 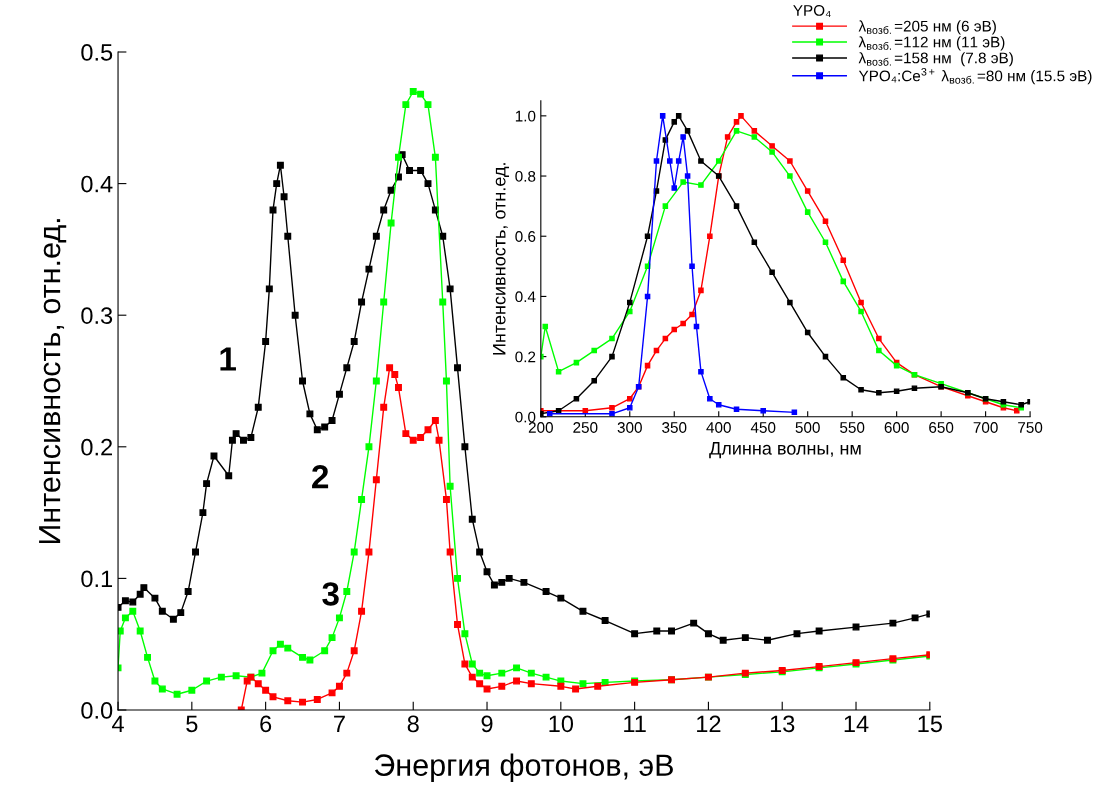 What do you see at coordinates (782, 724) in the screenshot?
I see `x-tick-label: 13` at bounding box center [782, 724].